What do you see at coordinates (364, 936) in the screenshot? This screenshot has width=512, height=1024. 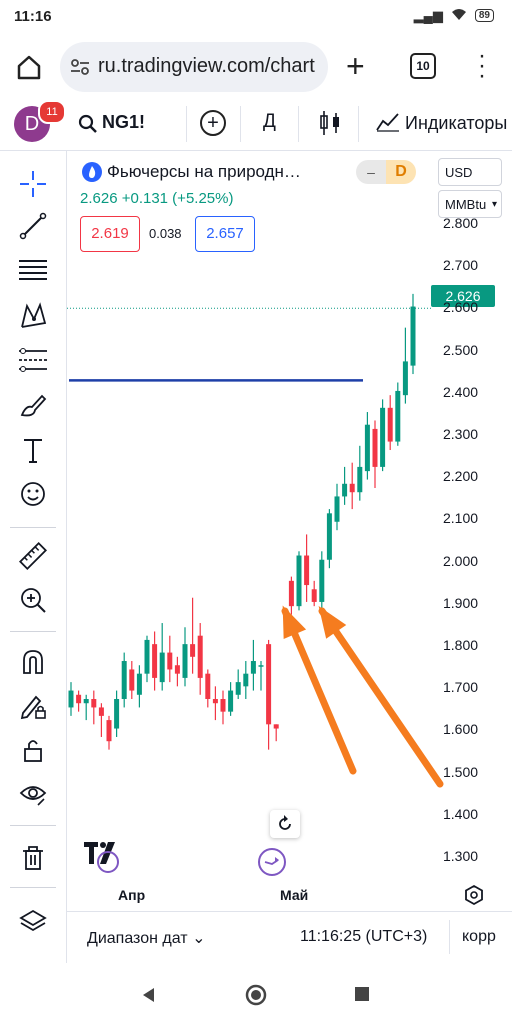 I see `timezone-clock: 11:16:25 (UTC+3)` at bounding box center [364, 936].